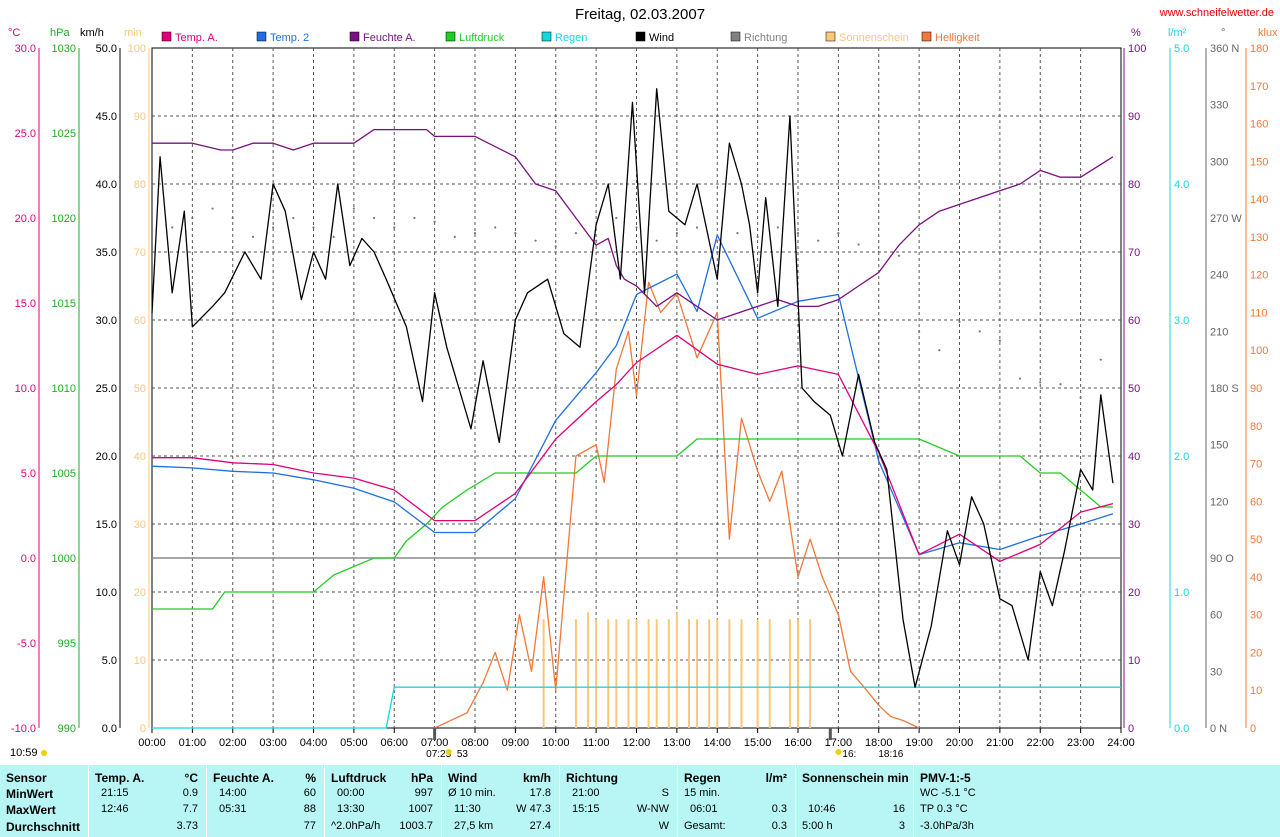 The height and width of the screenshot is (837, 1280). Describe the element at coordinates (901, 826) in the screenshot. I see `stats-sonne-r3b: 3` at that location.